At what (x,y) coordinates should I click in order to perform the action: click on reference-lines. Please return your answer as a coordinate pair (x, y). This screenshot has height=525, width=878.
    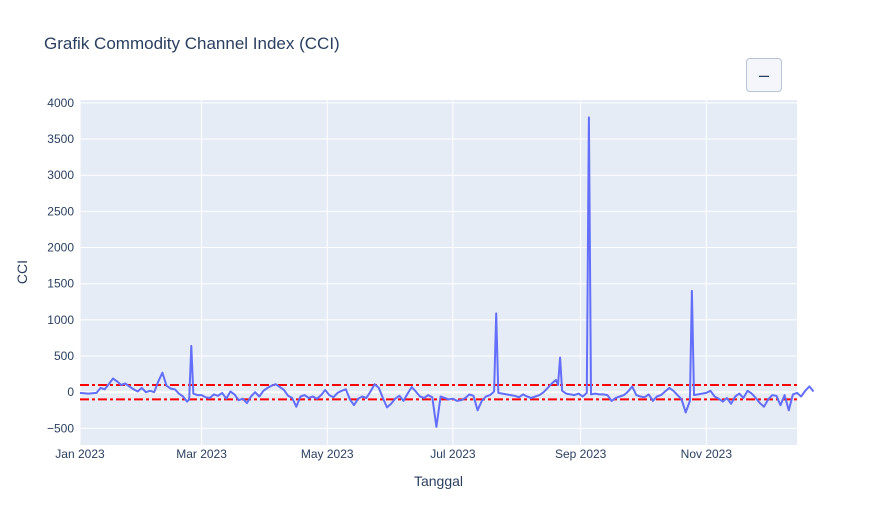
    Looking at the image, I should click on (438, 392).